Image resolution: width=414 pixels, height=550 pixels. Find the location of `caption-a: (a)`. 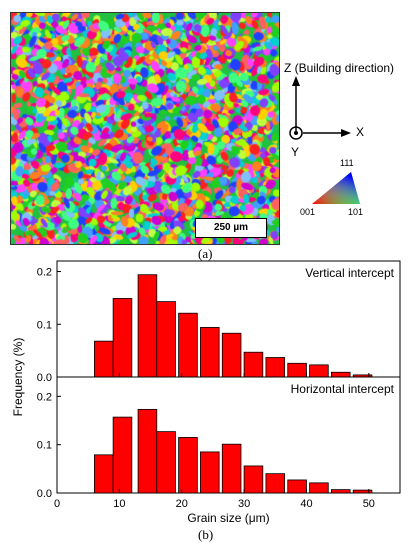

caption-a: (a) is located at coordinates (205, 253).